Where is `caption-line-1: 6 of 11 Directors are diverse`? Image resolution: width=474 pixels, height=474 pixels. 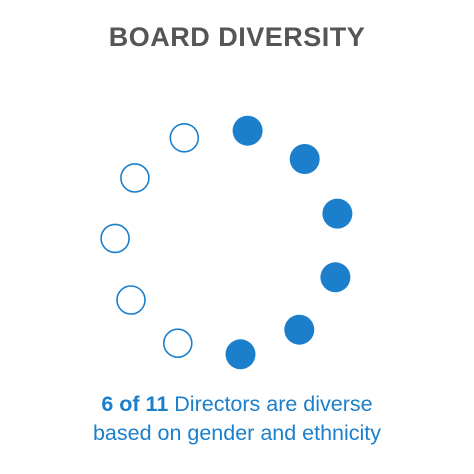
caption-line-1: 6 of 11 Directors are diverse is located at coordinates (237, 404).